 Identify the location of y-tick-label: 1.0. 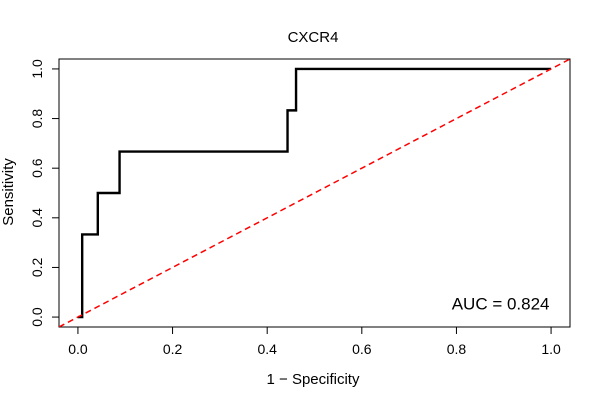
(37, 69).